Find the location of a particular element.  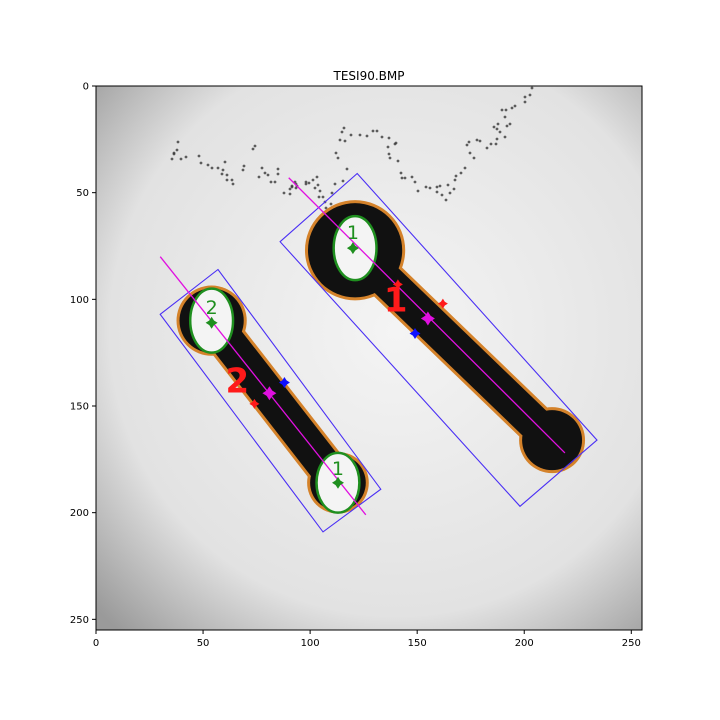

major-axis-line is located at coordinates (263, 386).